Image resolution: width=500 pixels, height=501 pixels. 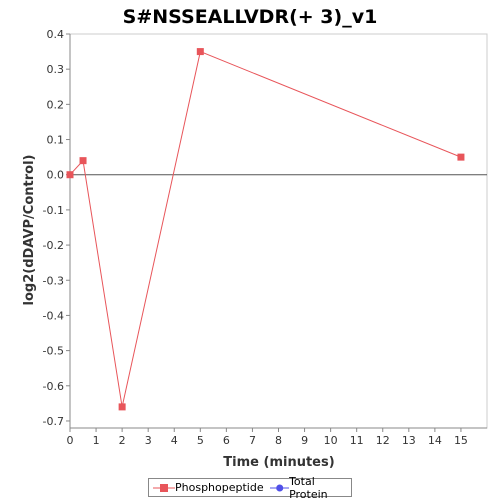 What do you see at coordinates (226, 440) in the screenshot?
I see `x-tick-label: 6` at bounding box center [226, 440].